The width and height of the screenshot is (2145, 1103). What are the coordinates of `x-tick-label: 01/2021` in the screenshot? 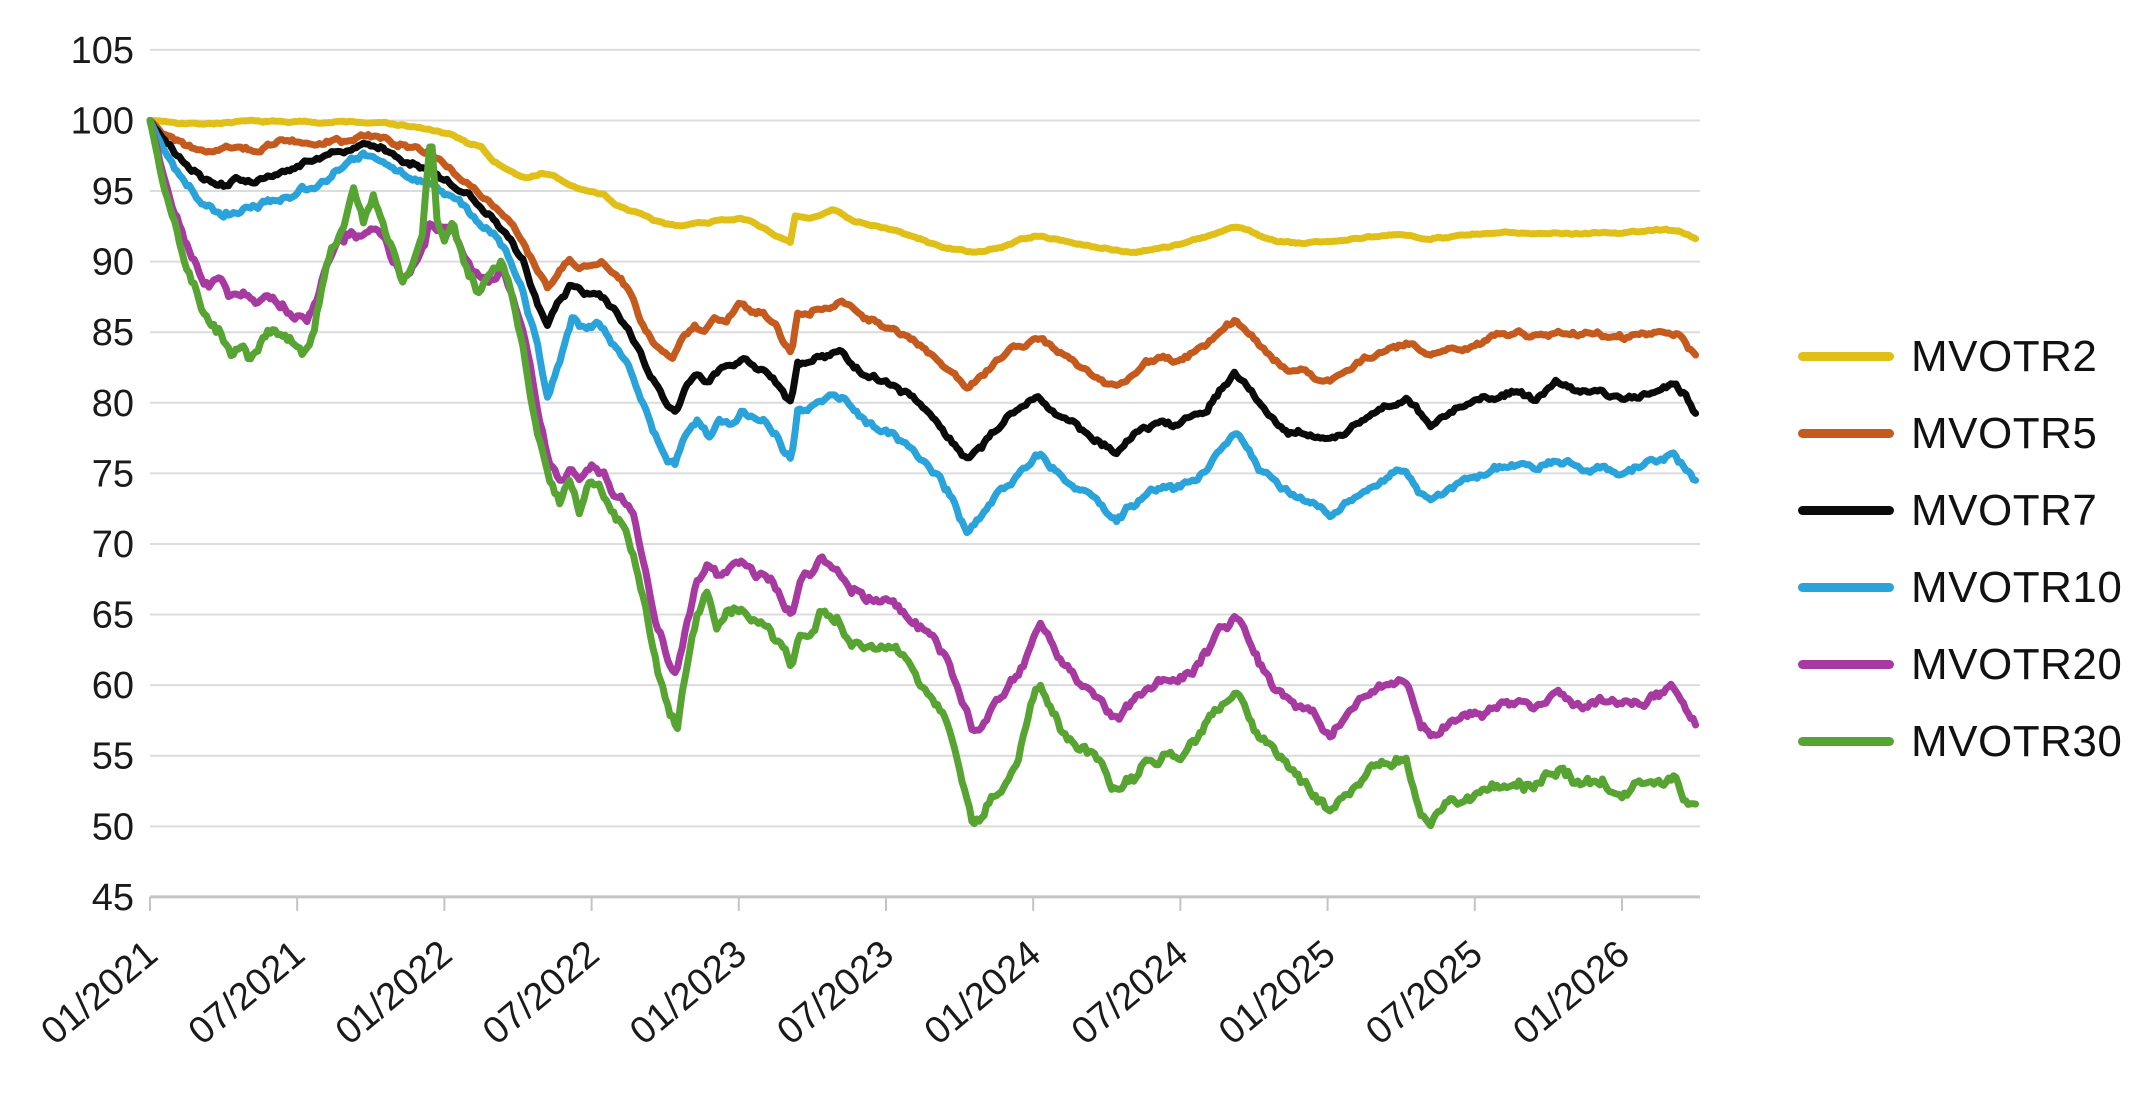 It's located at (100, 993).